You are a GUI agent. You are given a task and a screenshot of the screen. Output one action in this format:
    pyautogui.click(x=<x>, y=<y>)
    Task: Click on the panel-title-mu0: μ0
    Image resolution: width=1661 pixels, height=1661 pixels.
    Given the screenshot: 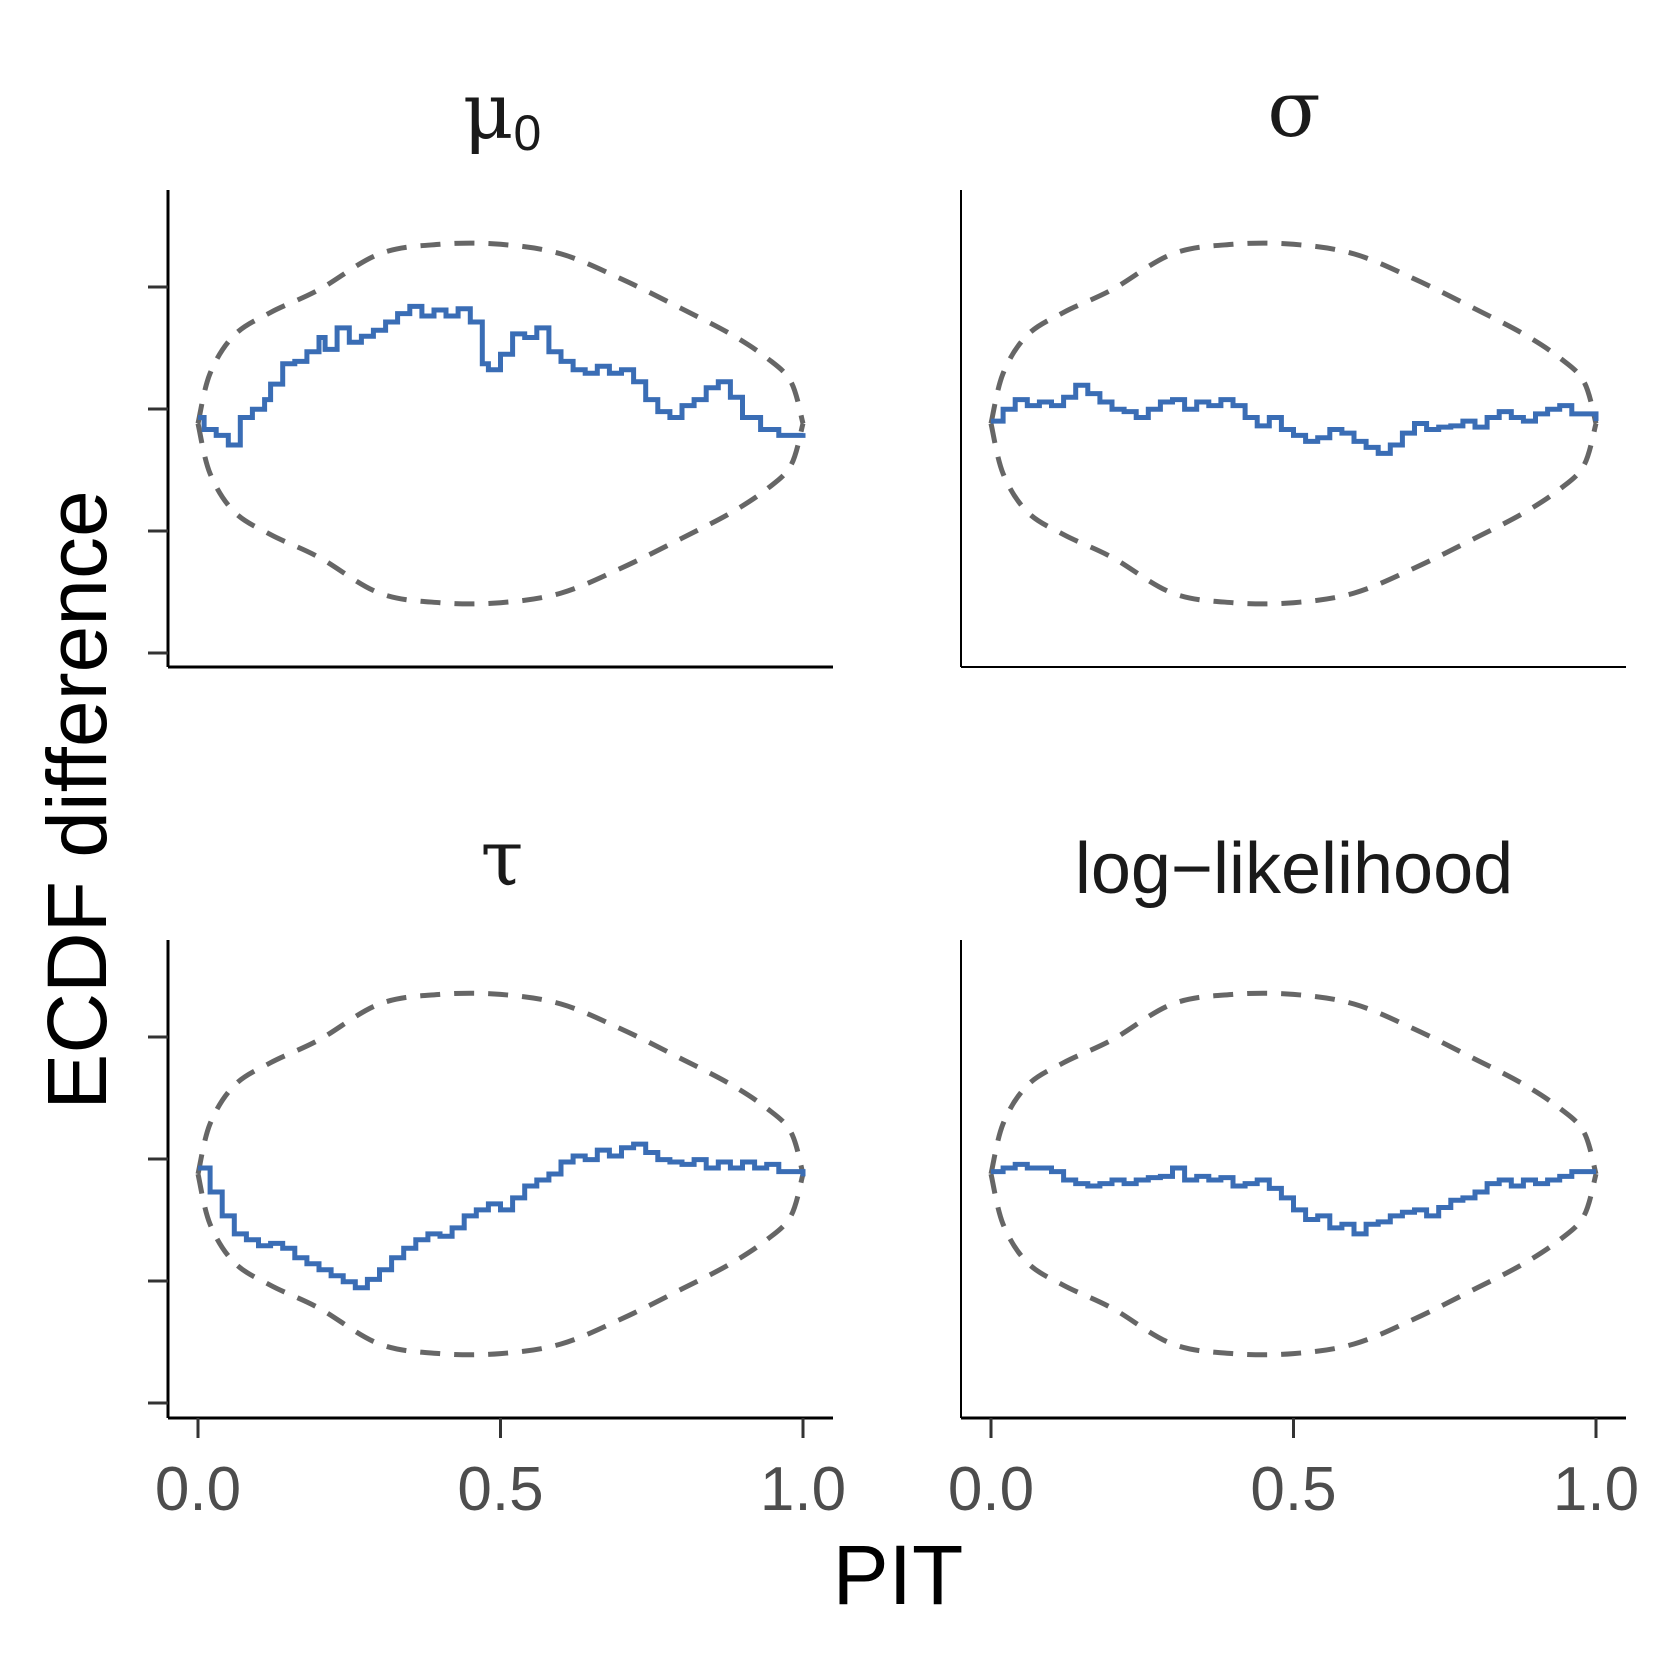 What is the action you would take?
    pyautogui.click(x=502, y=114)
    